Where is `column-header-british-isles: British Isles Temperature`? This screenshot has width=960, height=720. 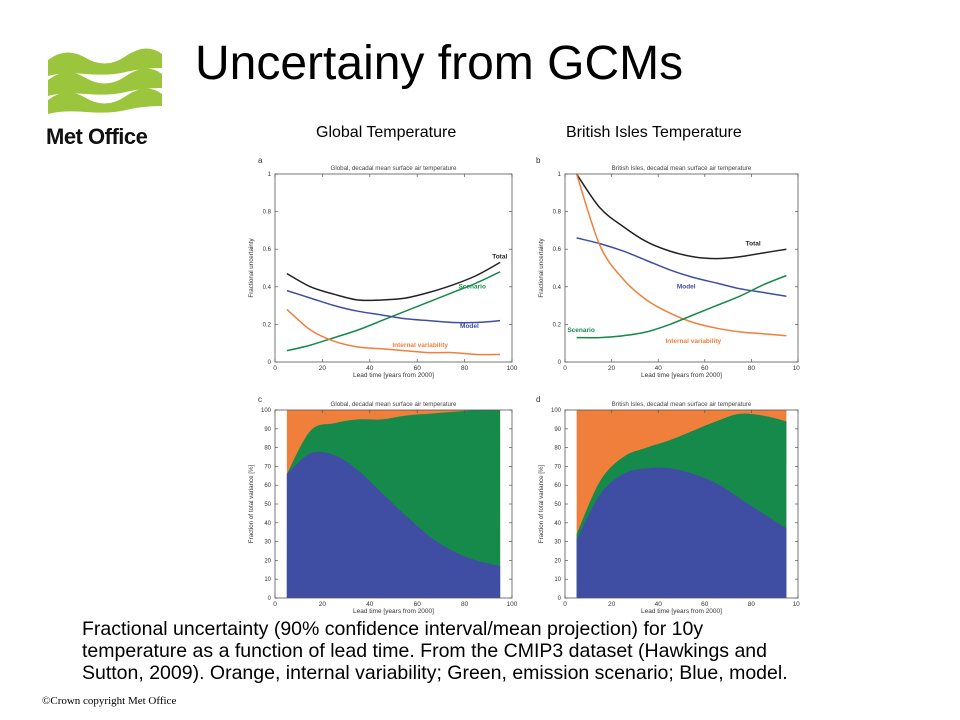
column-header-british-isles: British Isles Temperature is located at coordinates (654, 132).